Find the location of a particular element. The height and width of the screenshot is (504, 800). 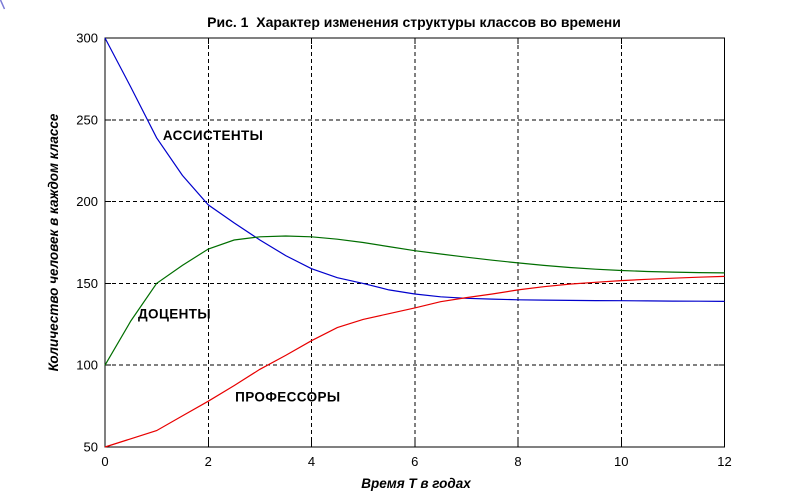

x-tick-label: 12 is located at coordinates (724, 461).